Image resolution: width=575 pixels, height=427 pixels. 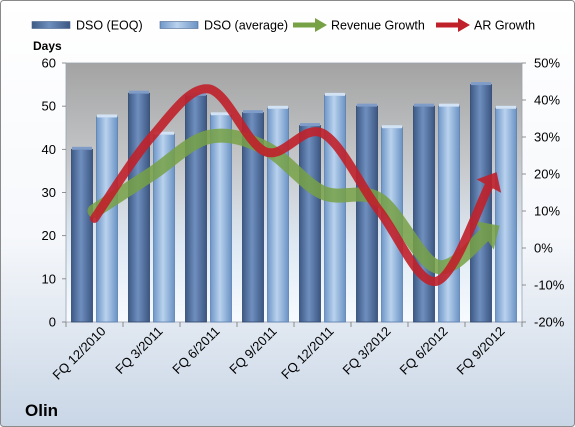 What do you see at coordinates (543, 248) in the screenshot?
I see `y2-tick-label: 0%` at bounding box center [543, 248].